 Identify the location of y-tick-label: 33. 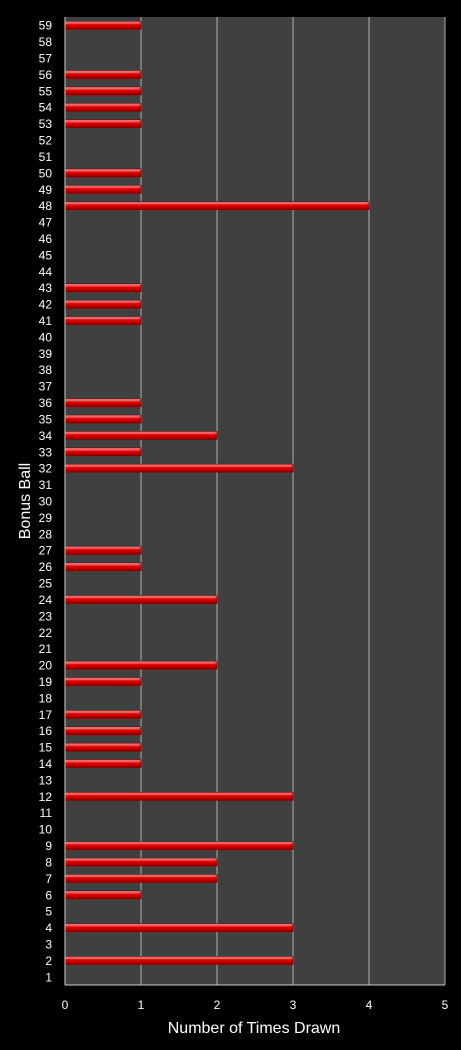
(46, 452).